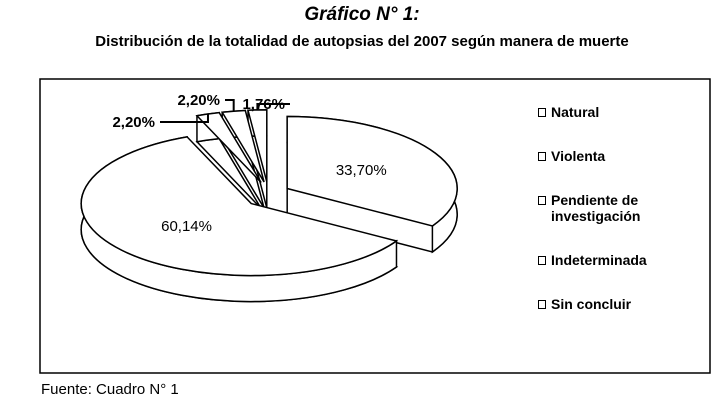 This screenshot has height=420, width=725. Describe the element at coordinates (361, 14) in the screenshot. I see `chart-title: Gráfico N° 1:` at that location.